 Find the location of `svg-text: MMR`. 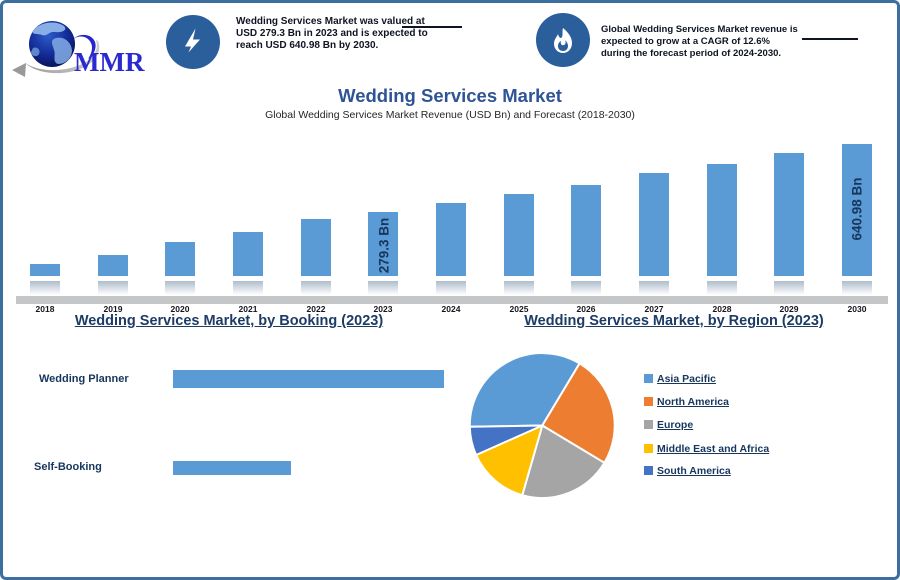

svg-text: MMR is located at coordinates (109, 62).